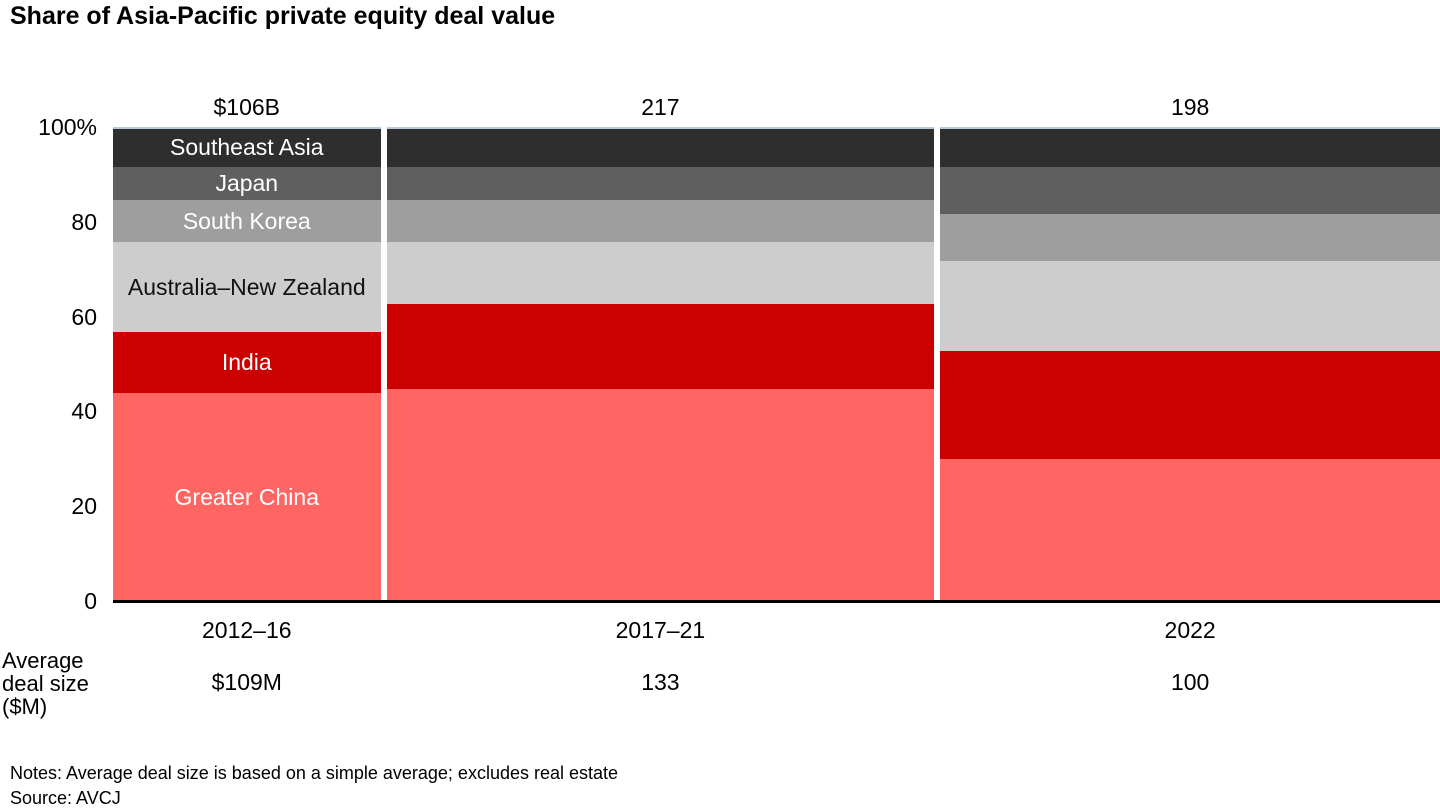 This screenshot has height=810, width=1440. Describe the element at coordinates (84, 222) in the screenshot. I see `y-tick: 80` at that location.